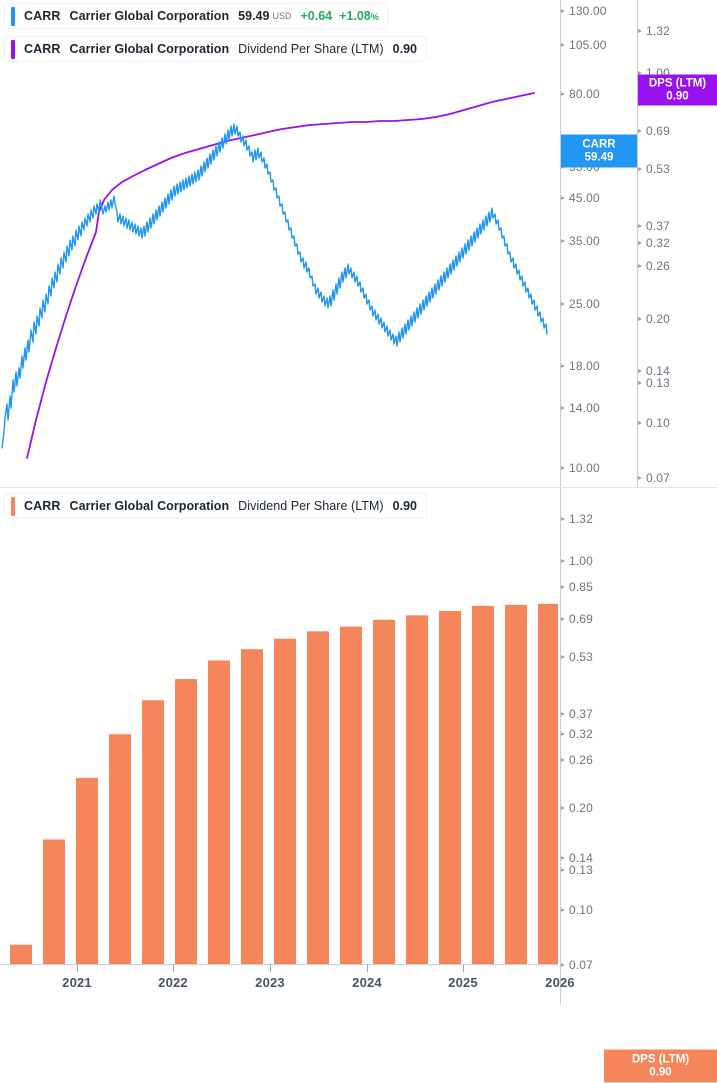 Image resolution: width=717 pixels, height=1083 pixels. Describe the element at coordinates (270, 982) in the screenshot. I see `x-axis-label: 2023` at that location.